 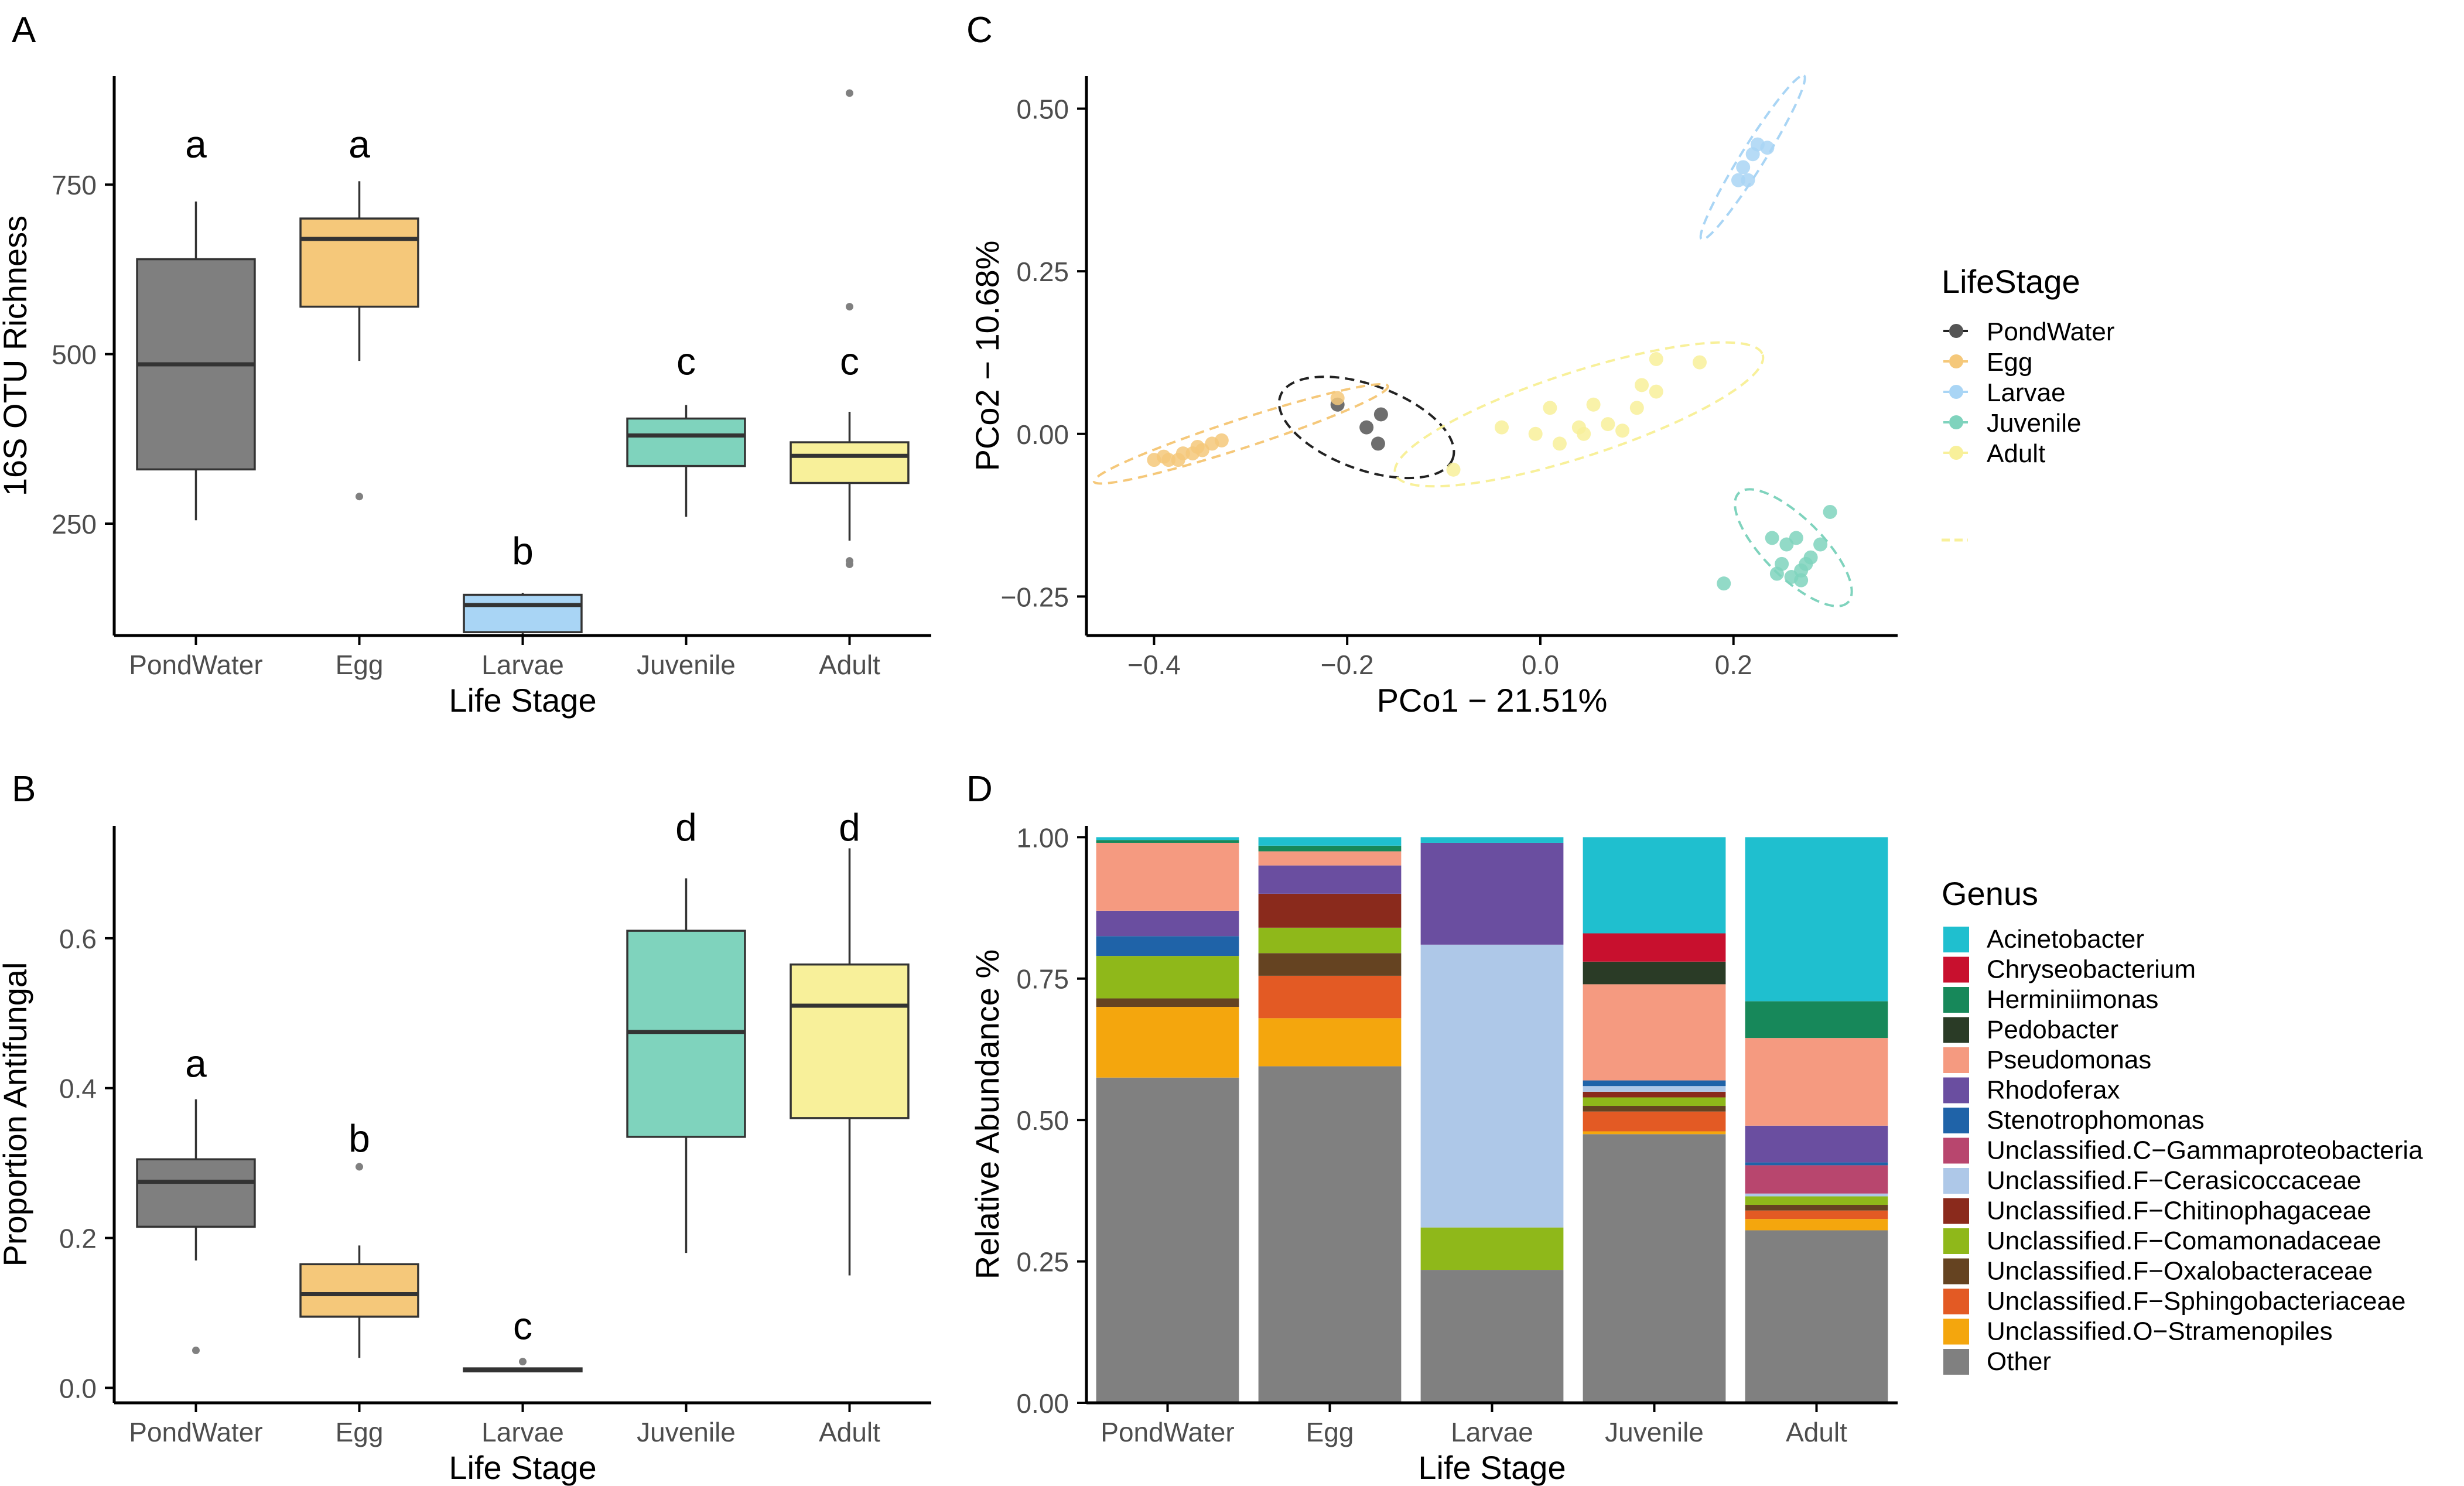 What do you see at coordinates (1167, 923) in the screenshot?
I see `bar-segment-rhodoferax` at bounding box center [1167, 923].